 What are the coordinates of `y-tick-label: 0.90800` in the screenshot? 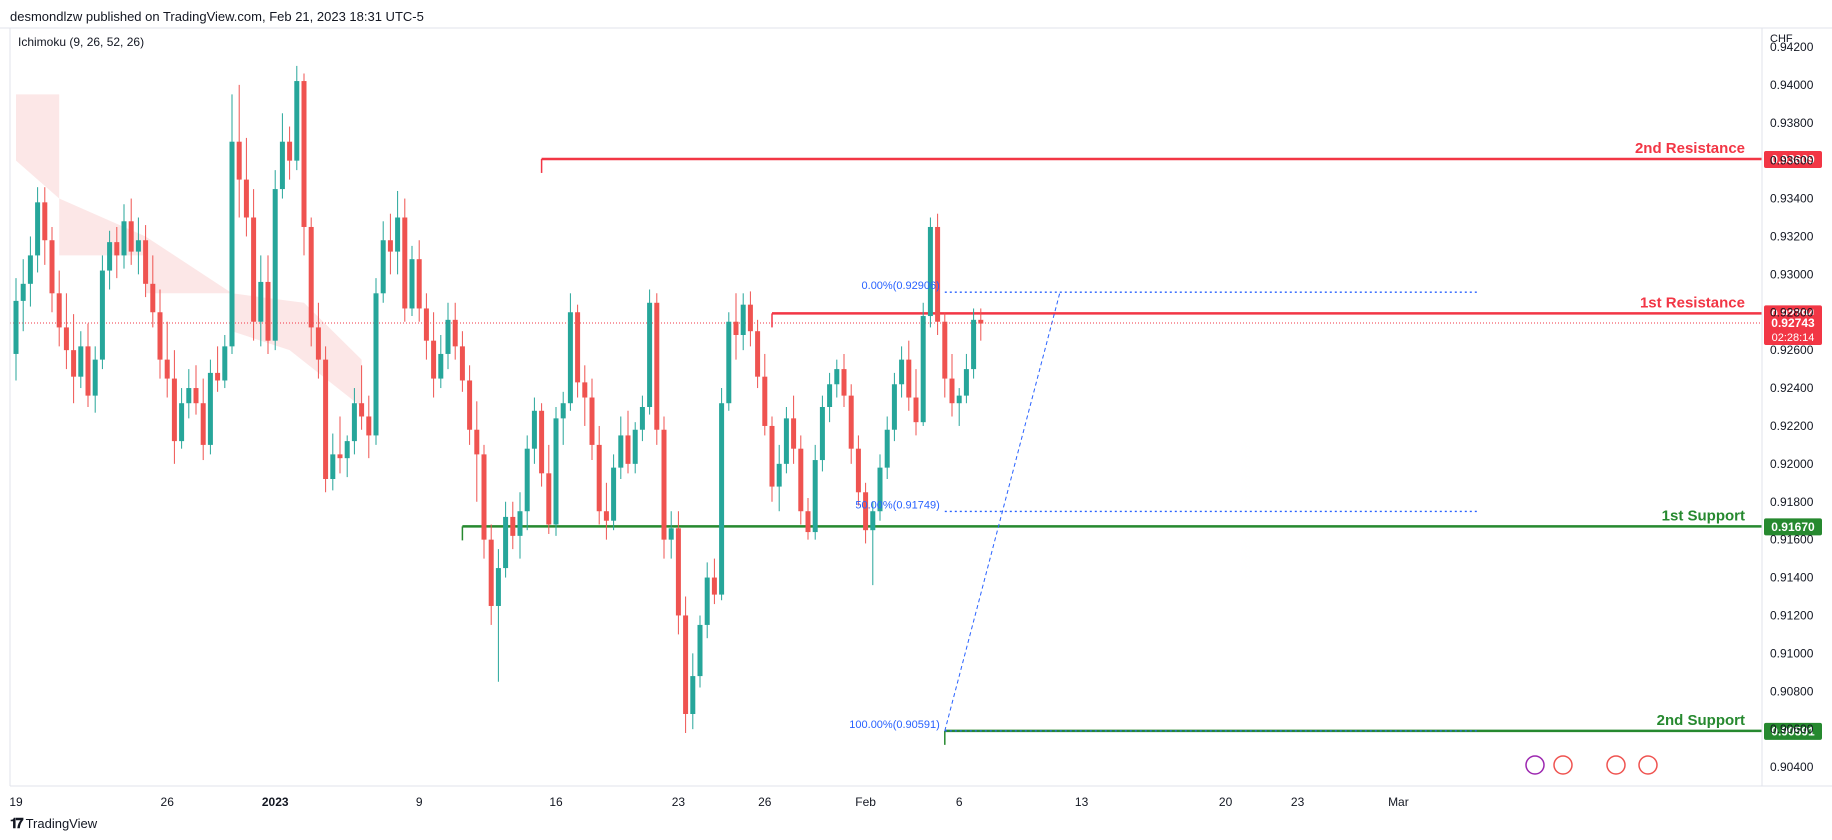 It's located at (1792, 691).